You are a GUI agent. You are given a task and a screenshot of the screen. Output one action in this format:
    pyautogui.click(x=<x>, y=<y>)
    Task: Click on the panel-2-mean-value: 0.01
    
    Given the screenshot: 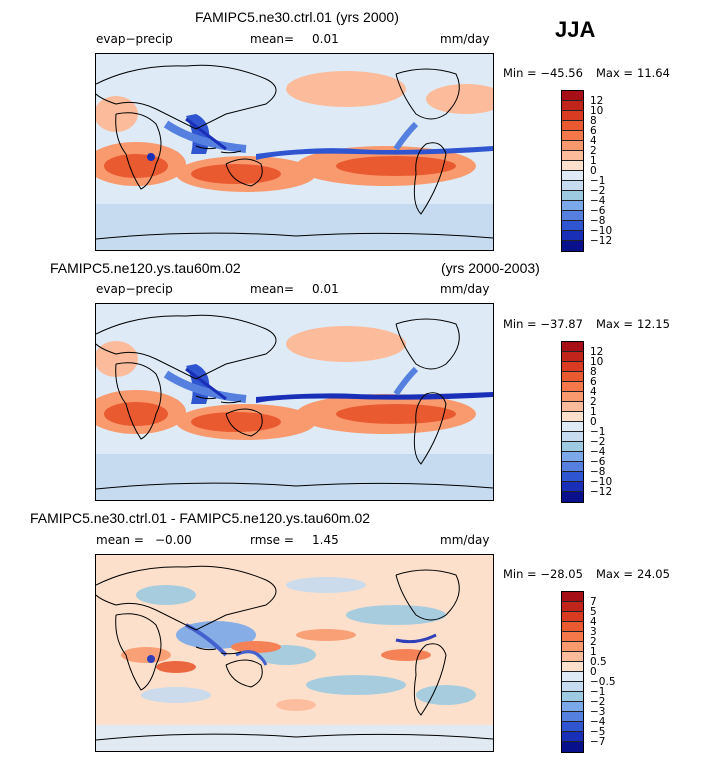 What is the action you would take?
    pyautogui.click(x=325, y=289)
    